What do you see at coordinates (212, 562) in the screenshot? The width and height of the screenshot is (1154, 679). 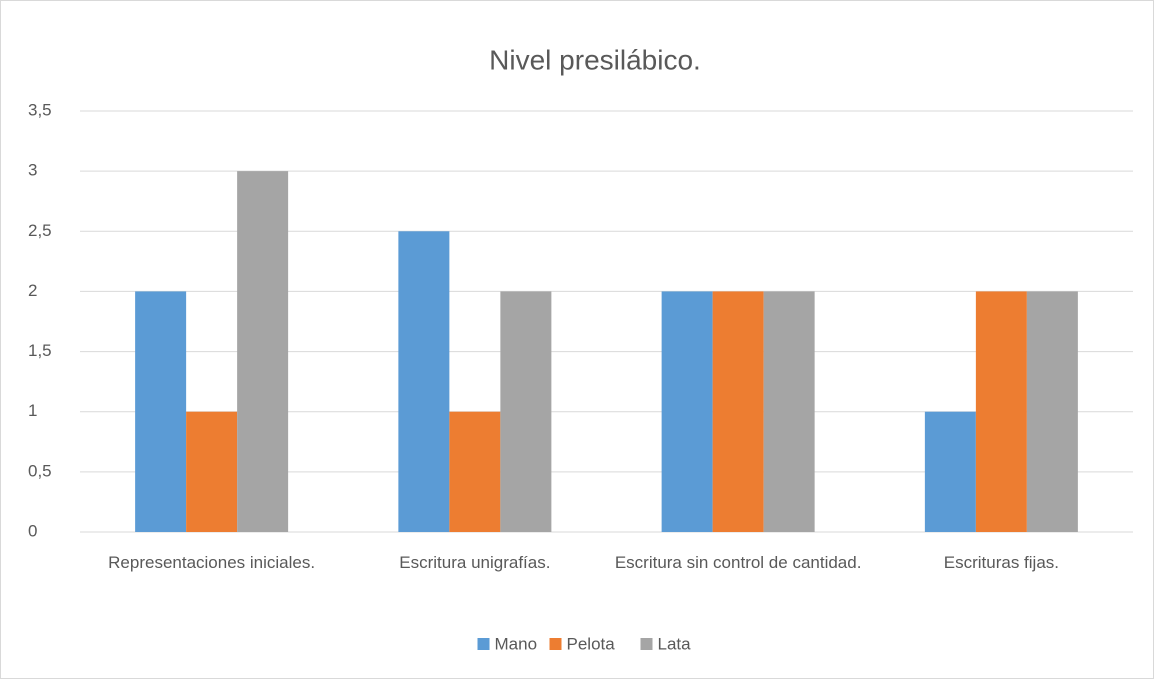 I see `x-tick-label: Representaciones iniciales.` at bounding box center [212, 562].